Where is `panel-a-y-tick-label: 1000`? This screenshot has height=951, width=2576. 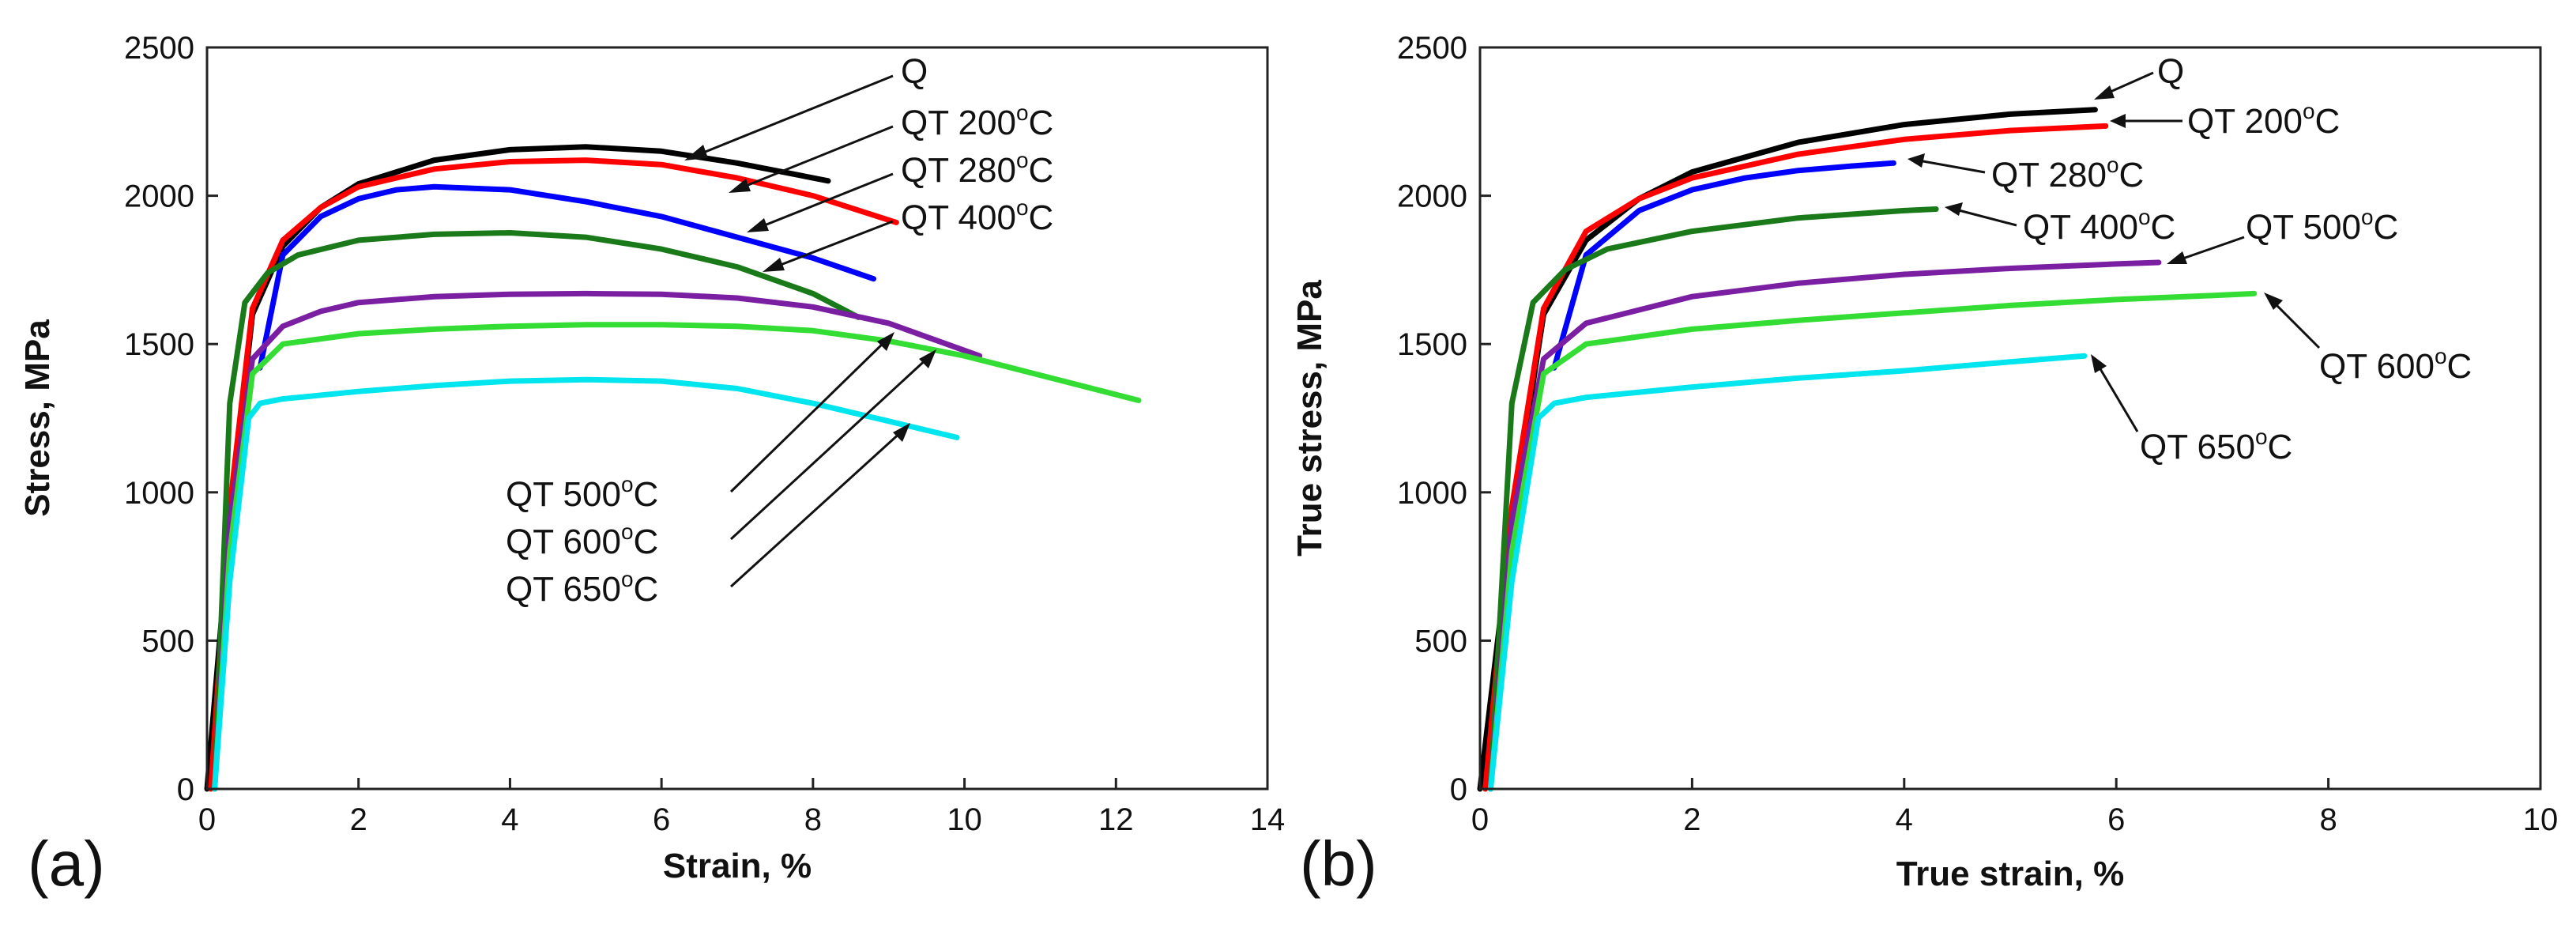
panel-a-y-tick-label: 1000 is located at coordinates (159, 493).